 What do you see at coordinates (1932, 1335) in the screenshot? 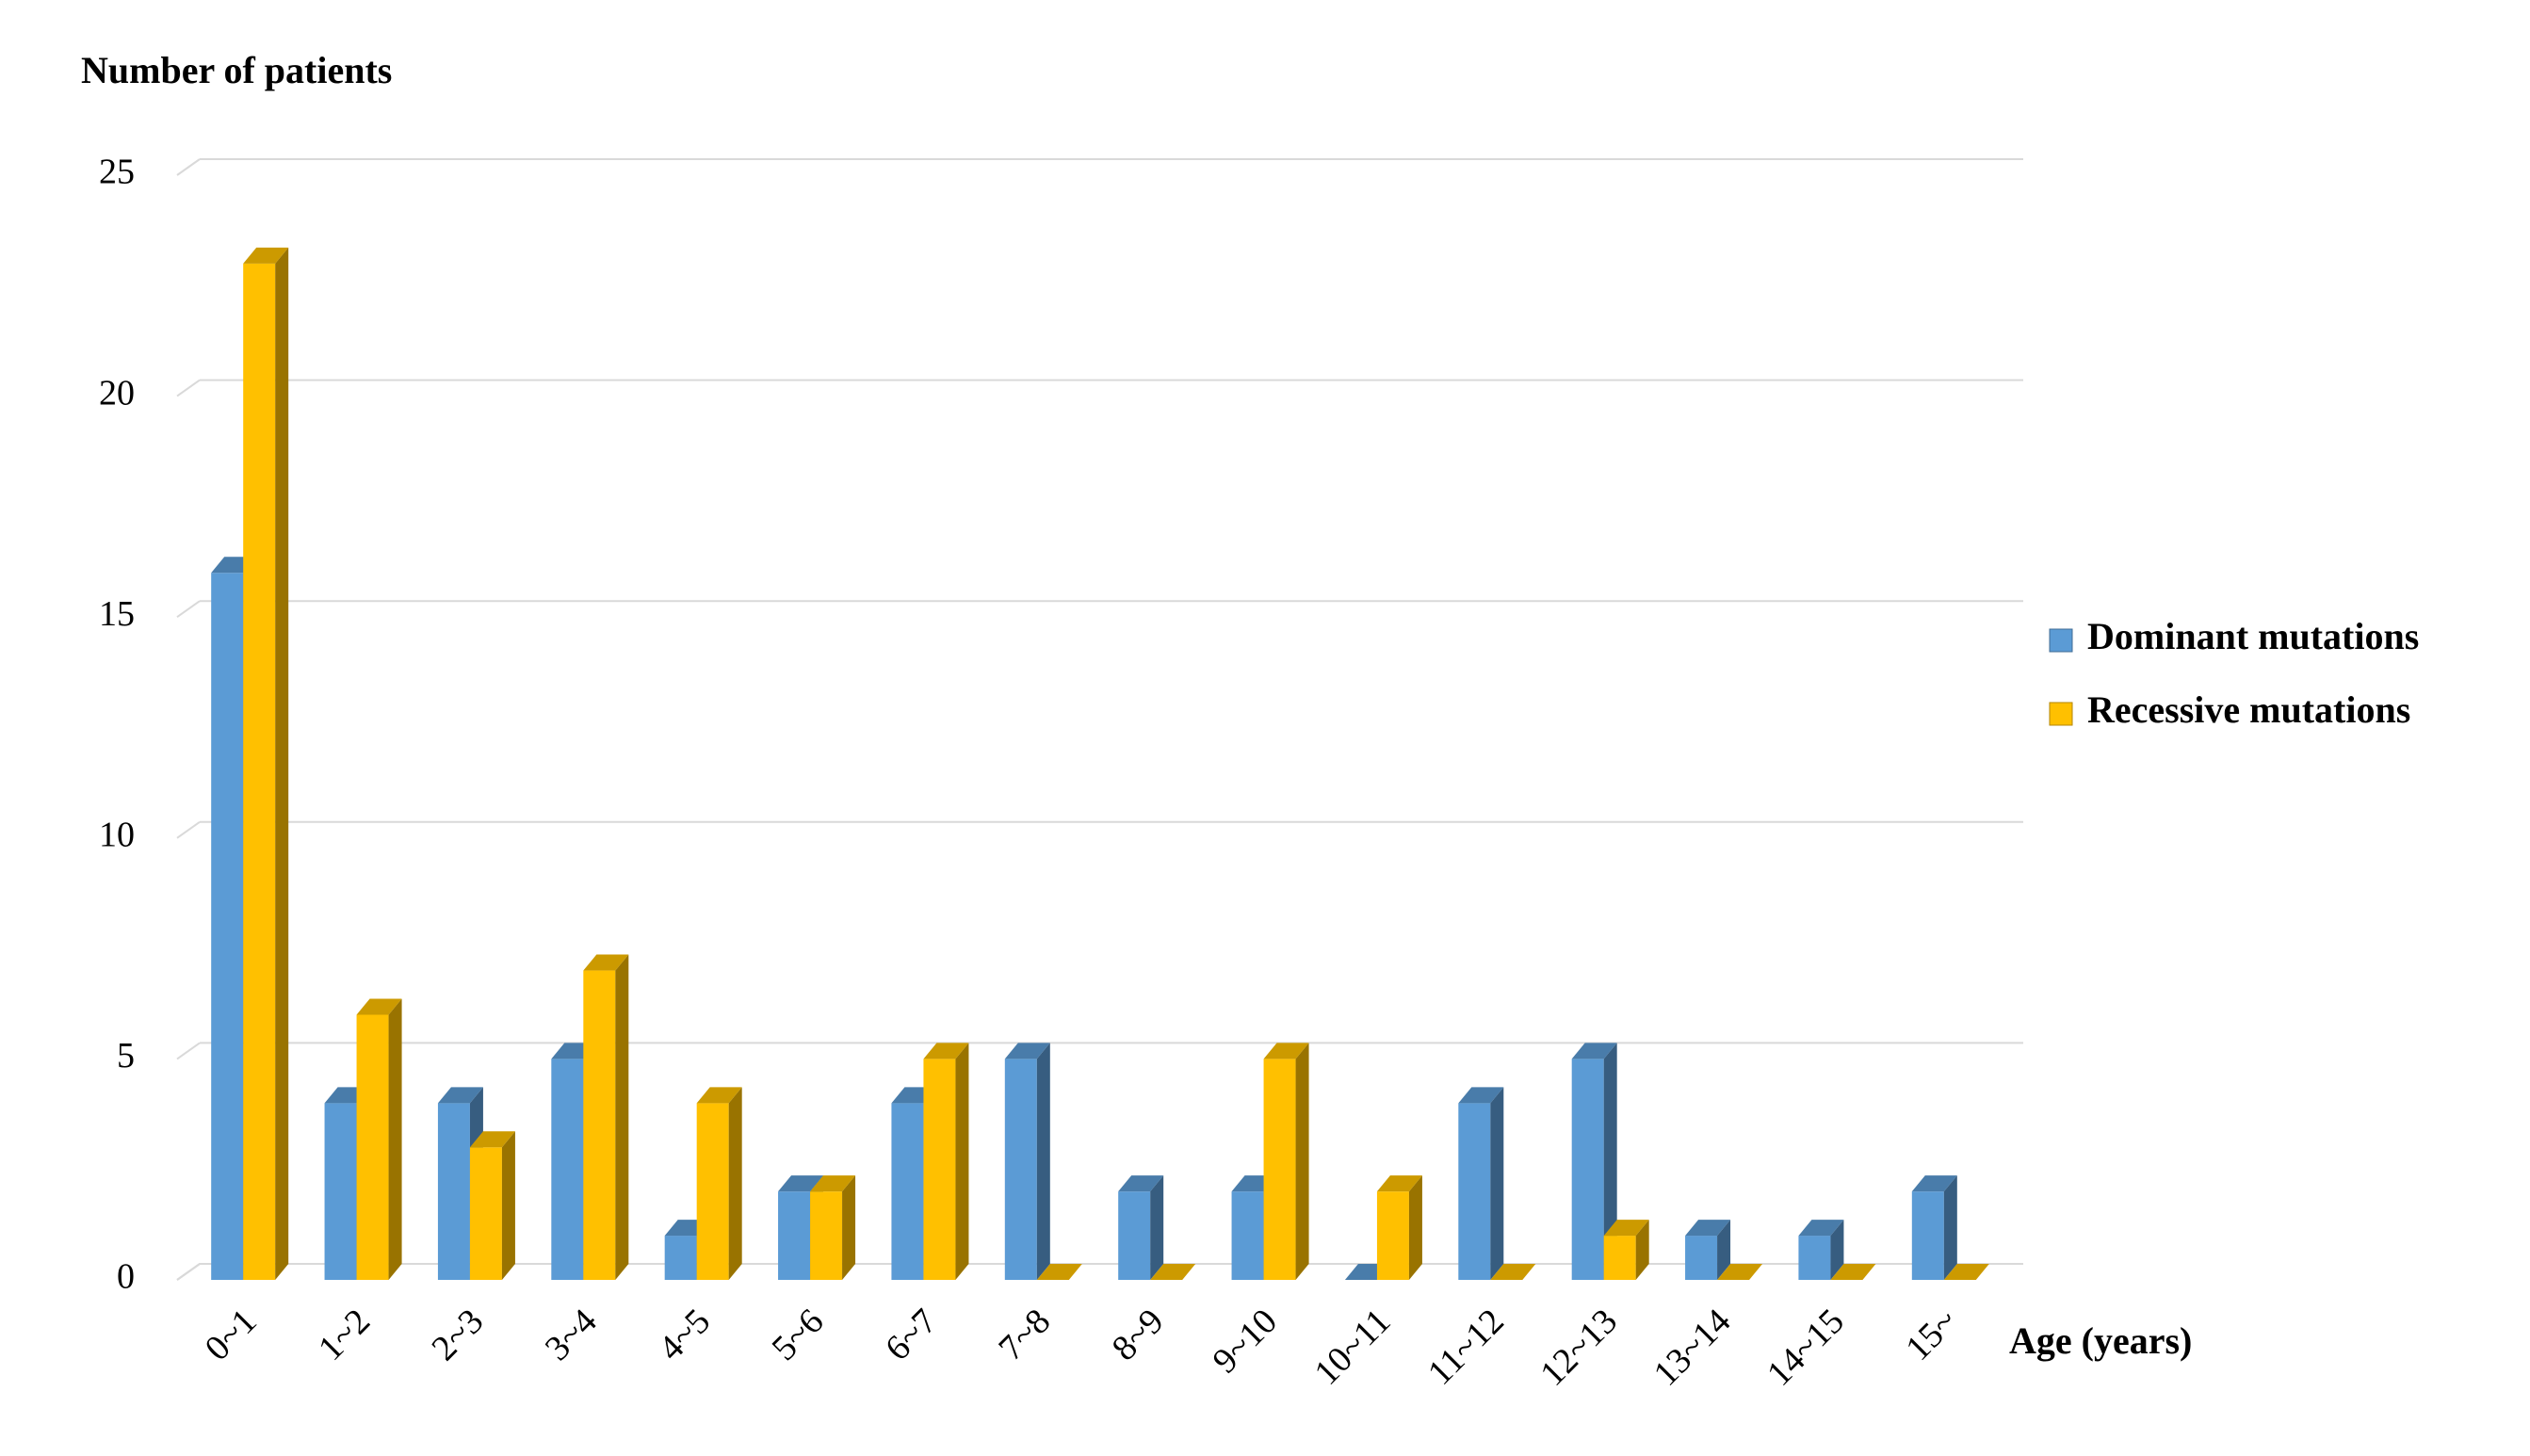
I see `x-tick-label: 15~` at bounding box center [1932, 1335].